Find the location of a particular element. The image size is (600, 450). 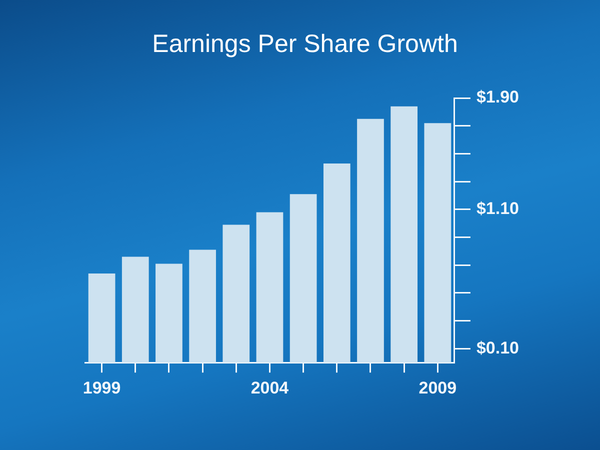

x-tick-label: 2004 is located at coordinates (270, 388).